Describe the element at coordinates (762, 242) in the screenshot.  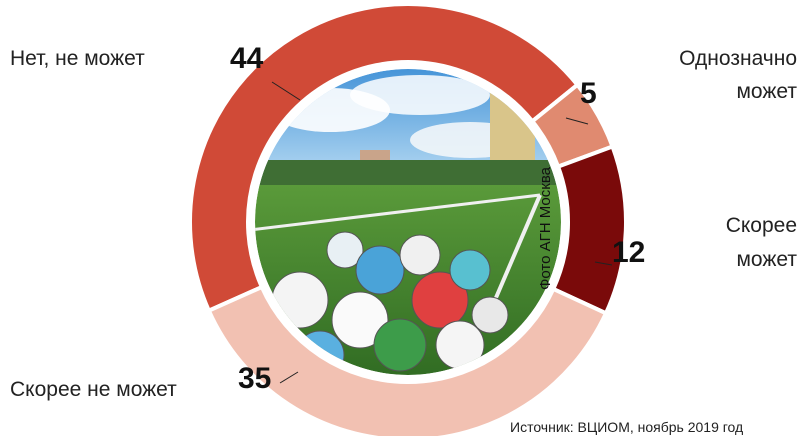
I see `category-label: Скорее может` at that location.